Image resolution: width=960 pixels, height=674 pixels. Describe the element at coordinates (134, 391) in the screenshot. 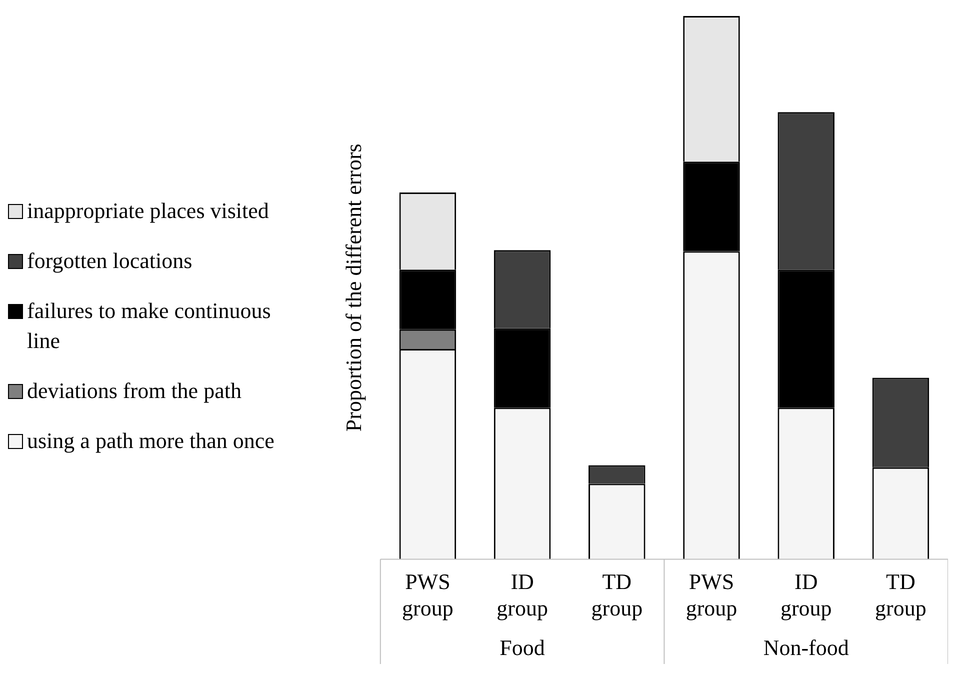

I see `legend-label: deviations from the path` at that location.